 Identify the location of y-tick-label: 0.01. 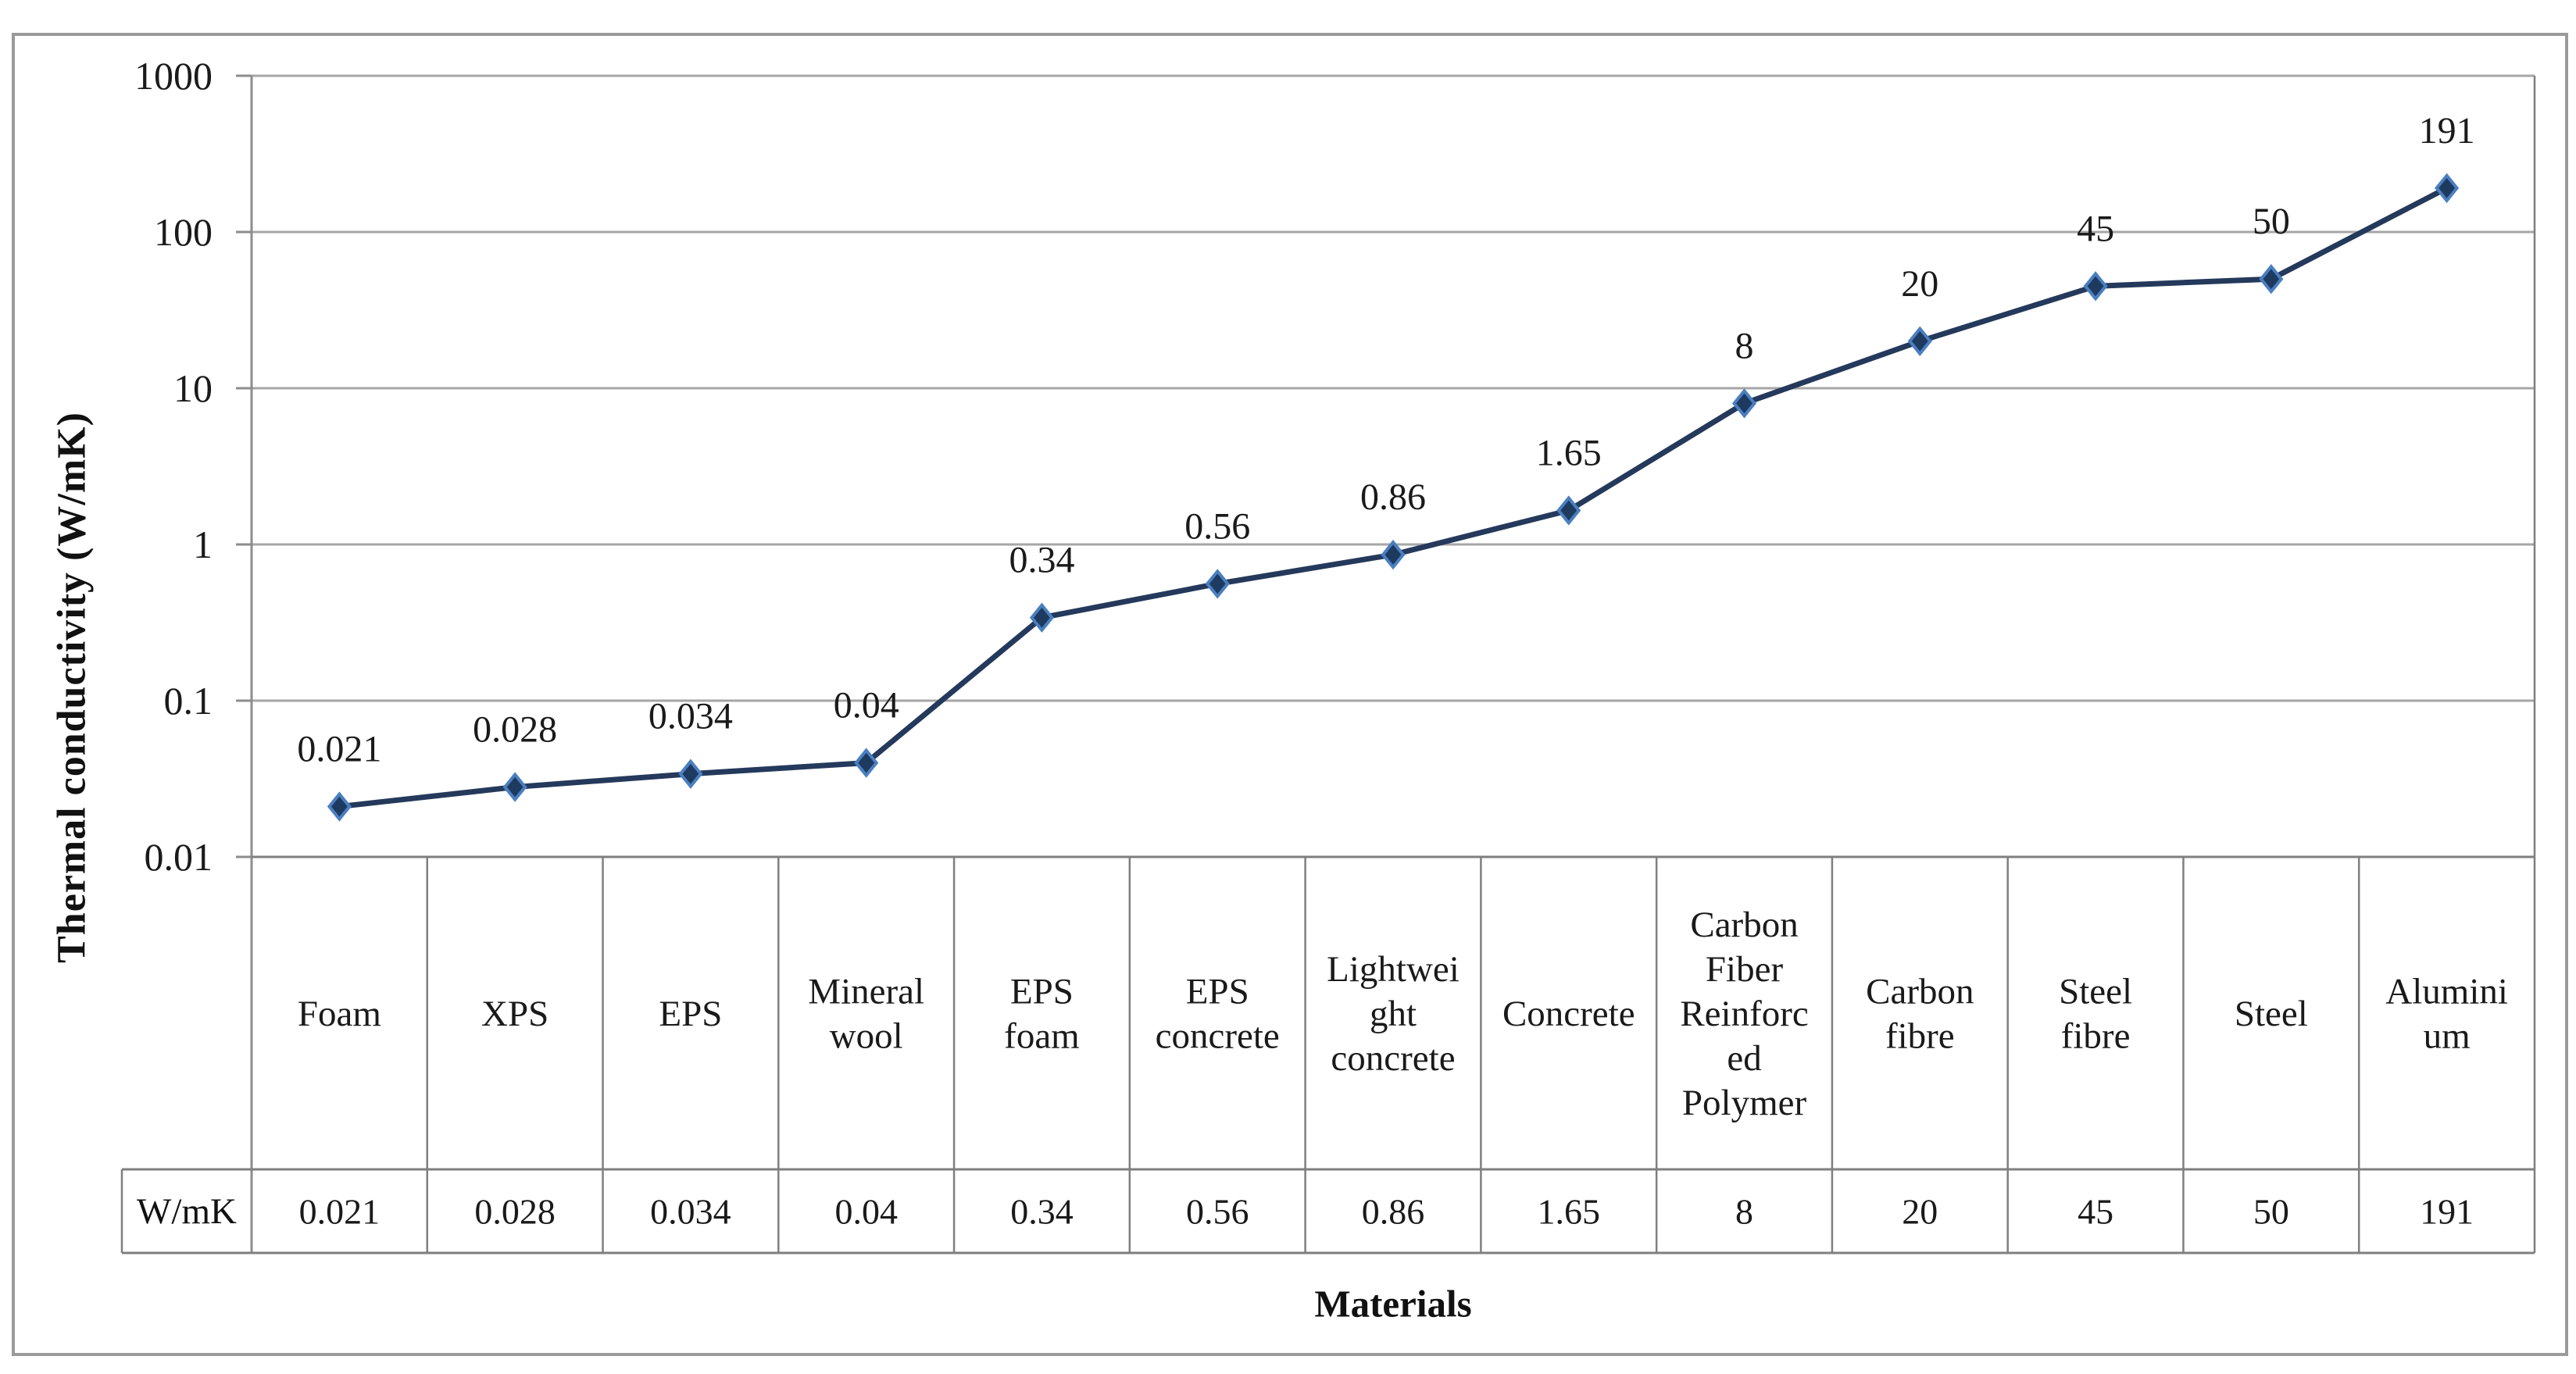
(179, 857).